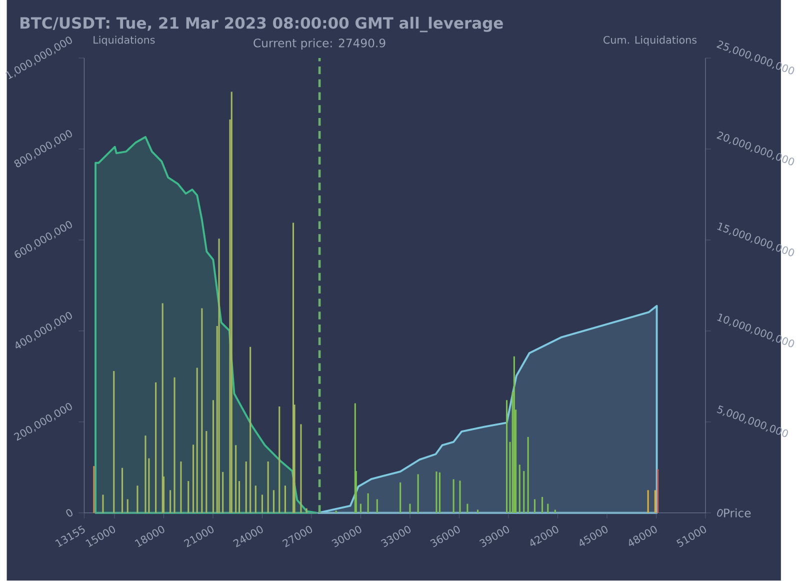 Image resolution: width=800 pixels, height=581 pixels. I want to click on chart-title: BTC/USDT: Tue, 21 Mar 2023 08:00:00 GMT all_leverage, so click(261, 24).